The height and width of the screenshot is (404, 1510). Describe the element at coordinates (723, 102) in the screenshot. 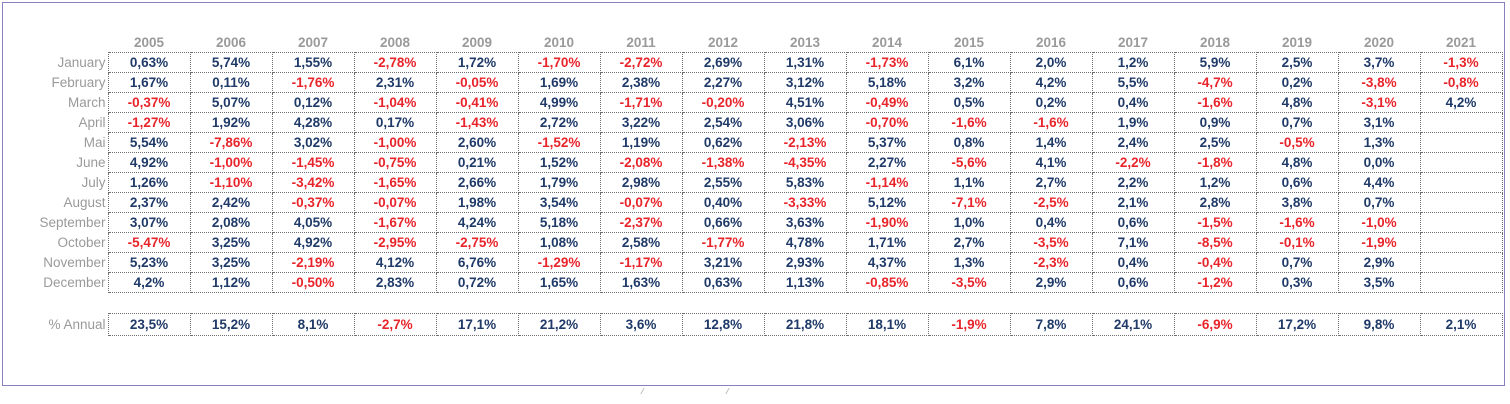

I see `return-cell: -0,20%` at that location.